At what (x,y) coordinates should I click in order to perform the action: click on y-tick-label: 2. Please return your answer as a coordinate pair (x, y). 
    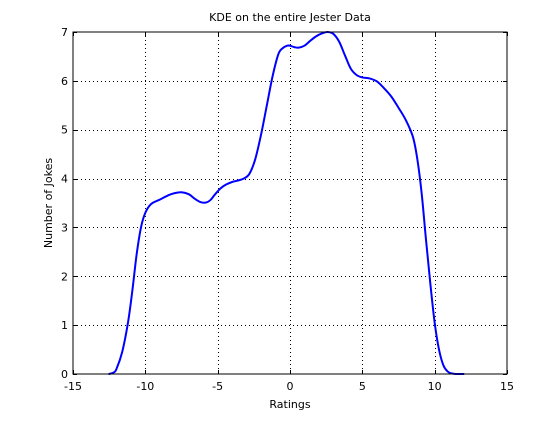
    Looking at the image, I should click on (64, 276).